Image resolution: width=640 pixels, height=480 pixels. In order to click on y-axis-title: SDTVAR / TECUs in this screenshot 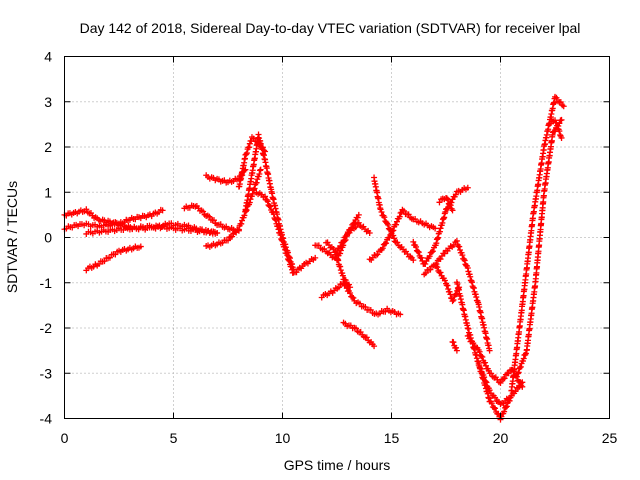, I will do `click(12, 237)`.